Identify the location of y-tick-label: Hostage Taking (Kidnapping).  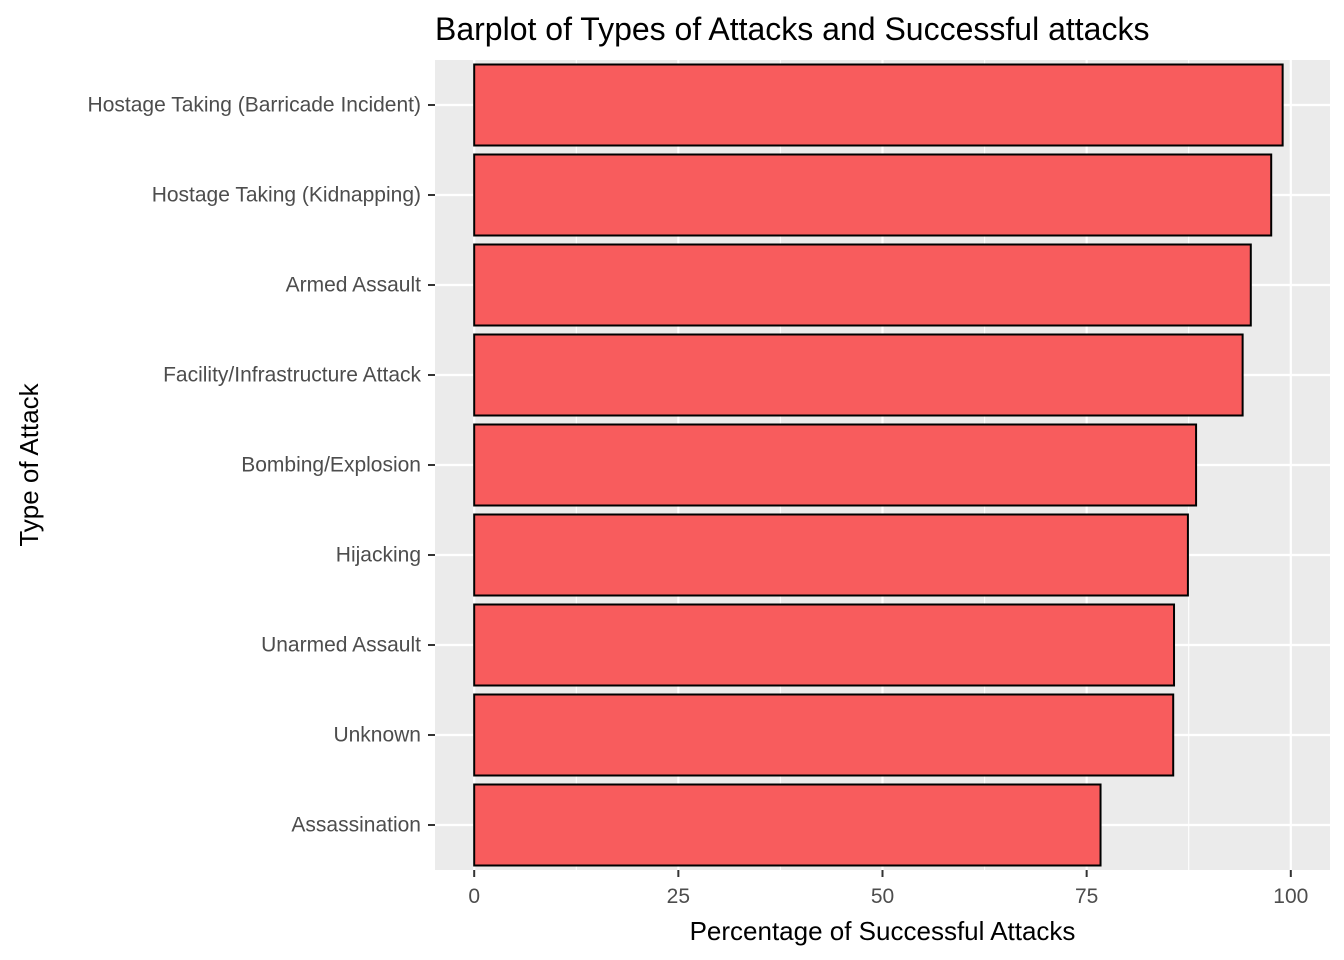
(286, 195).